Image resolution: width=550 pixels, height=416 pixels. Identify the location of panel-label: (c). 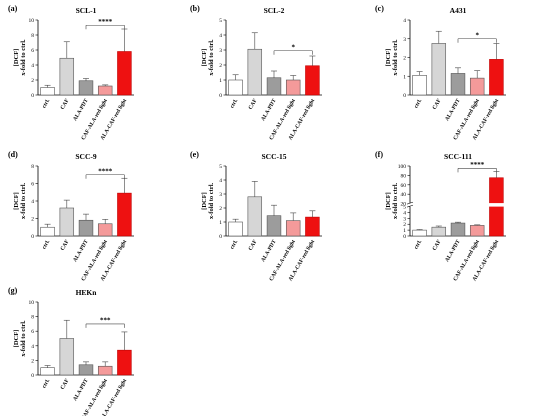
(379, 8).